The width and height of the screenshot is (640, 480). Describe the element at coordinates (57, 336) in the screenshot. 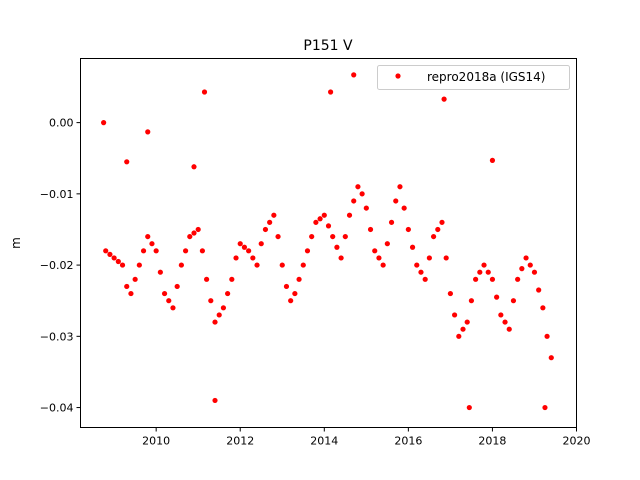

I see `y-tick-label: −0.03` at that location.